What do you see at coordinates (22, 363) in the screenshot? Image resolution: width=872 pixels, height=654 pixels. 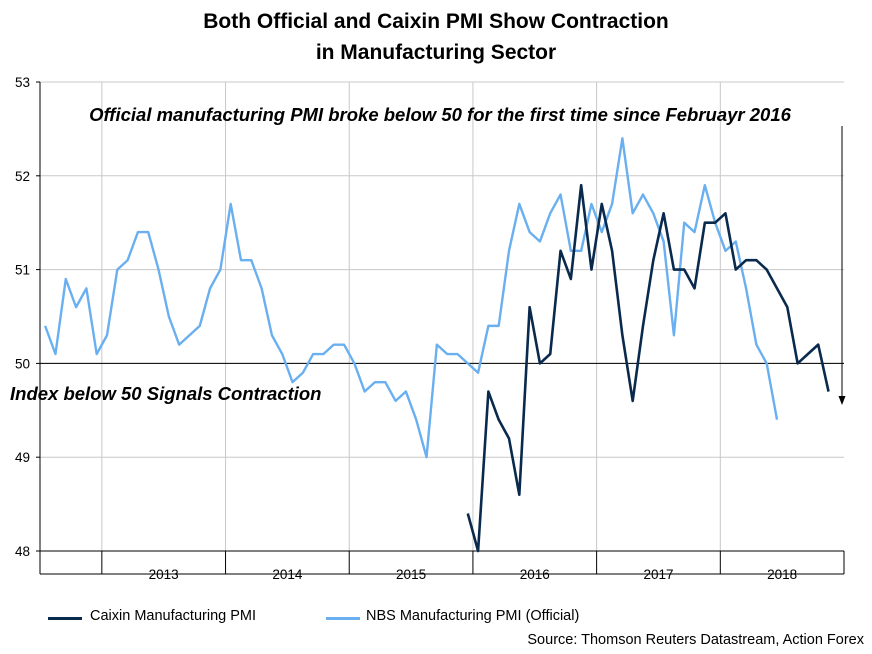 I see `y-tick-label: 50` at bounding box center [22, 363].